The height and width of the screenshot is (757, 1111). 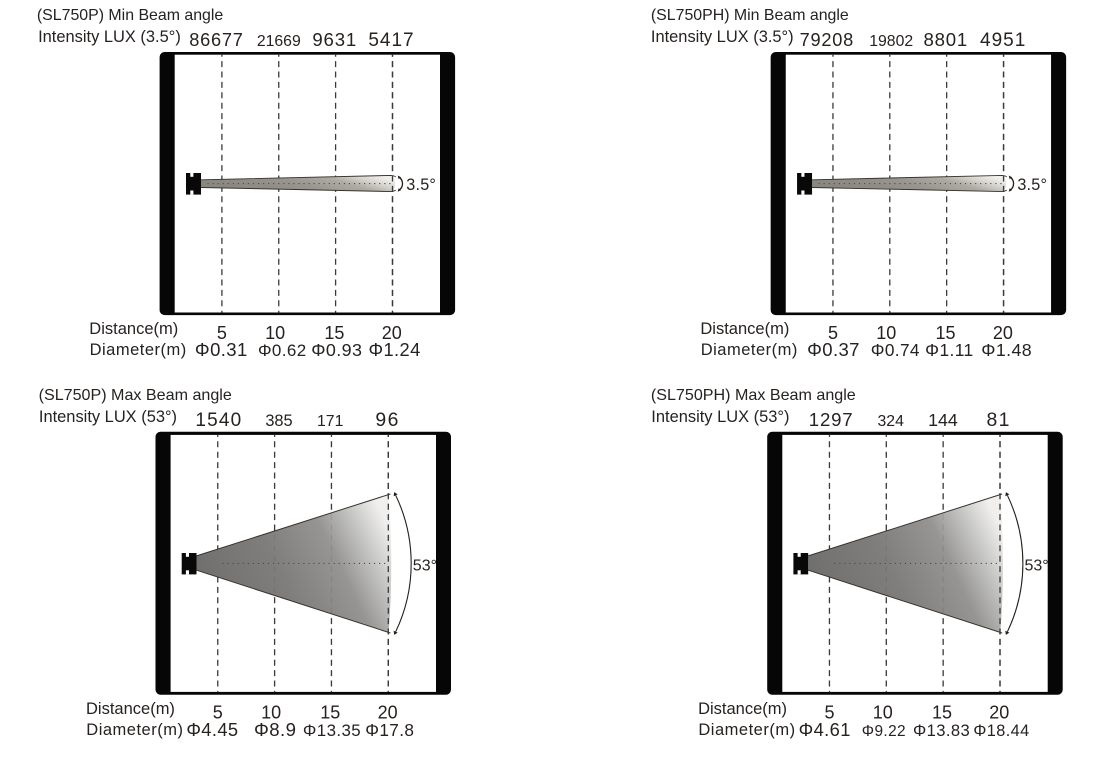 What do you see at coordinates (943, 420) in the screenshot?
I see `svg-text: 144` at bounding box center [943, 420].